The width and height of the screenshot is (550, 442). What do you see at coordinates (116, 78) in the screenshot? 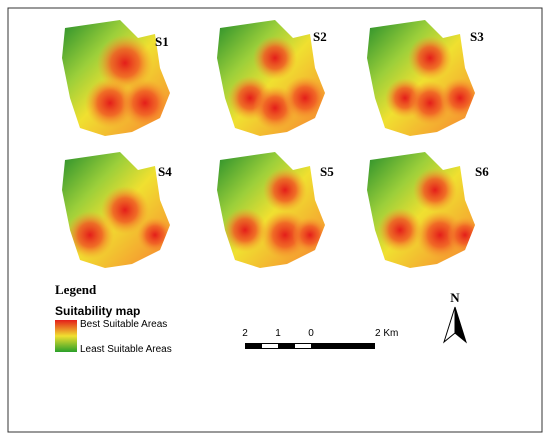
I see `map-s1` at bounding box center [116, 78].